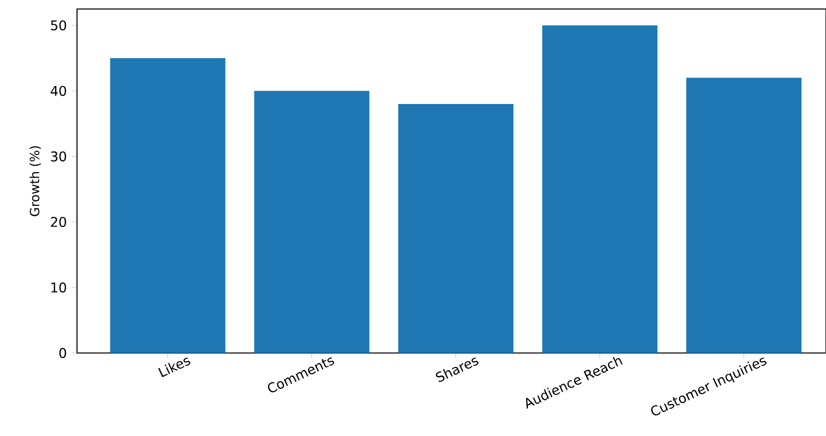  Describe the element at coordinates (62, 353) in the screenshot. I see `y-tick-label: 0` at that location.